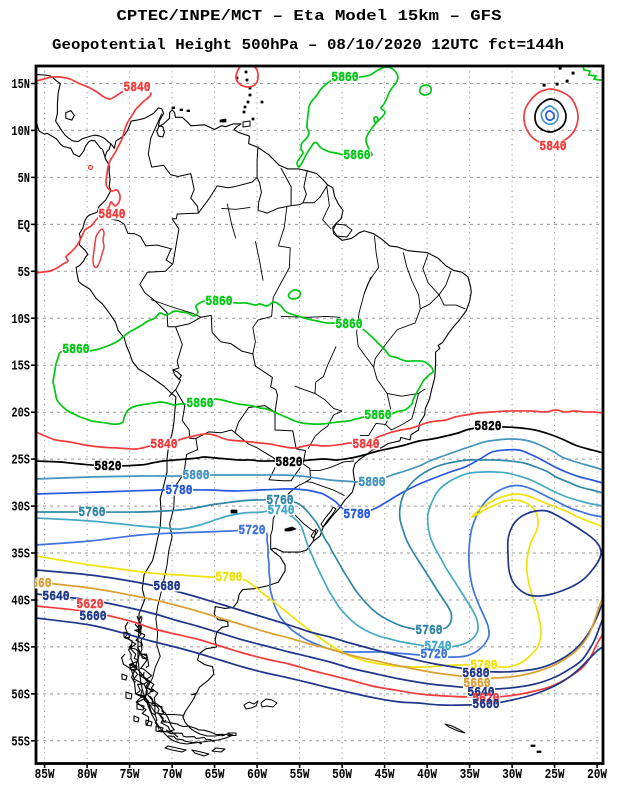 This screenshot has height=800, width=618. I want to click on svg-text: 25W, so click(555, 775).